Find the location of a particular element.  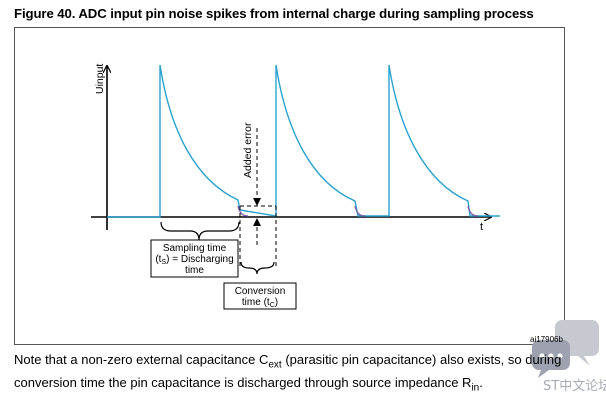

conversion-time-box is located at coordinates (260, 296).